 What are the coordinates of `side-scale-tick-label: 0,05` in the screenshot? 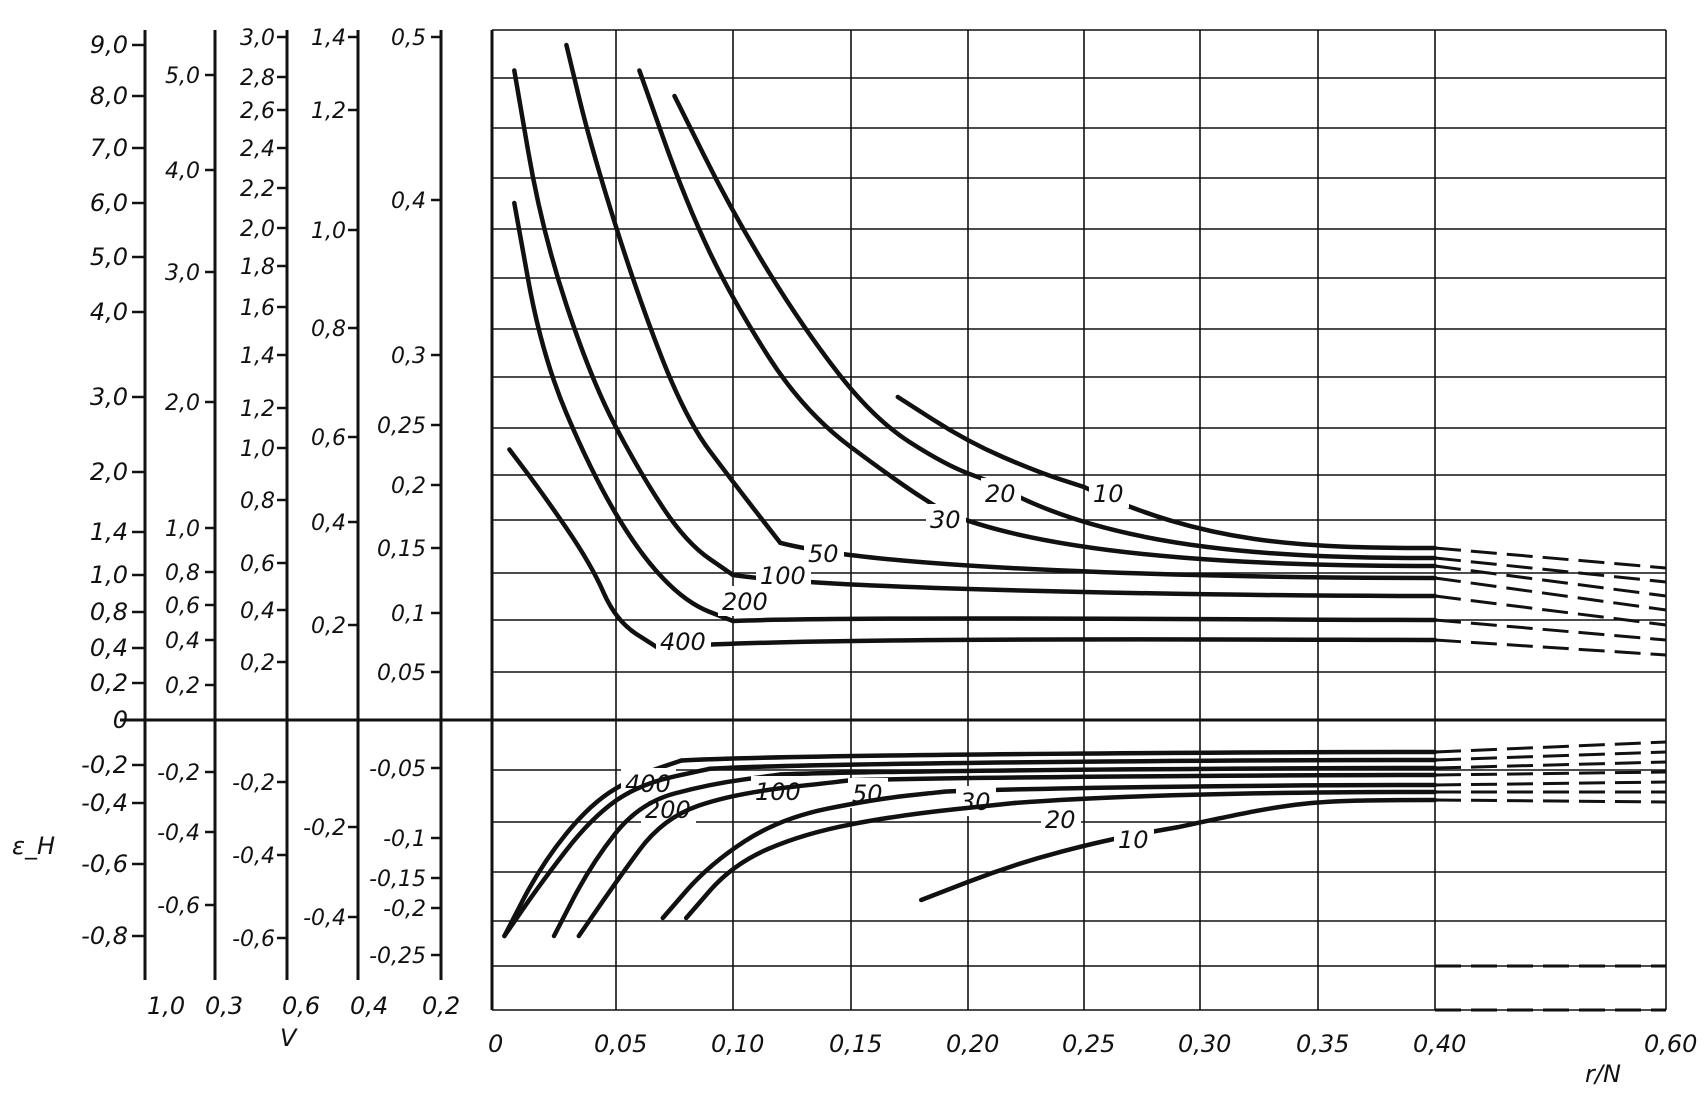 It's located at (401, 673).